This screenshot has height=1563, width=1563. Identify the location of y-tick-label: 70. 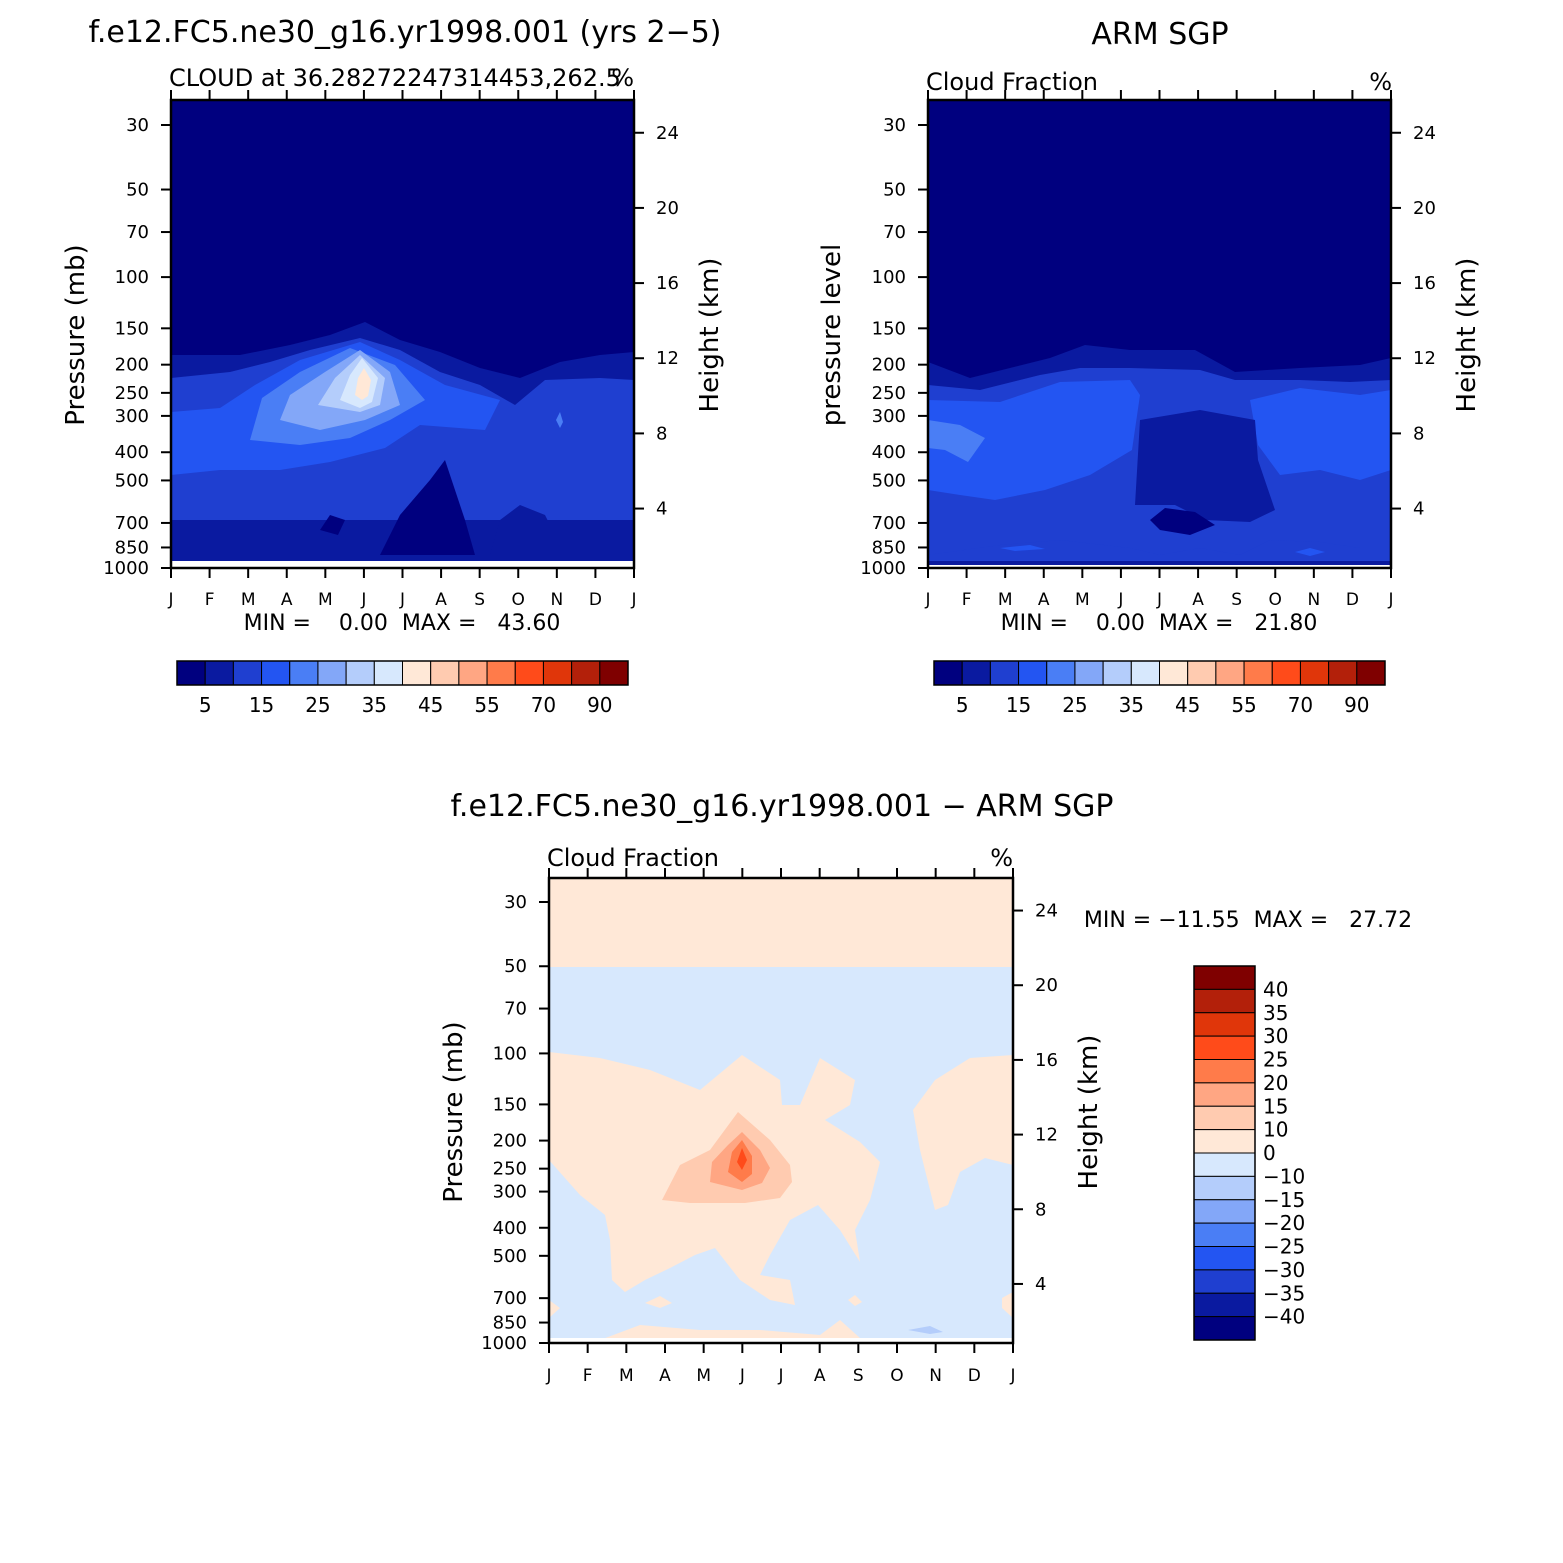
(515, 1009).